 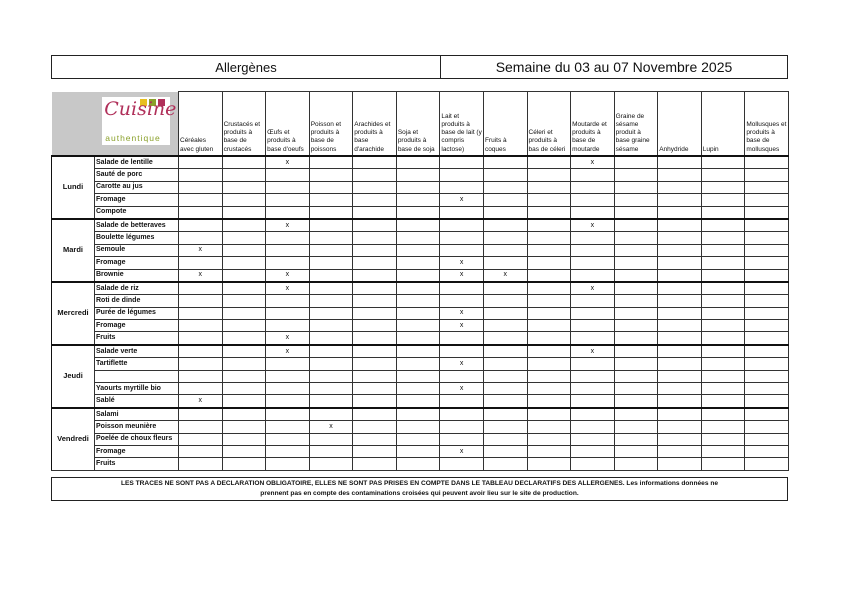 What do you see at coordinates (73, 123) in the screenshot?
I see `header-corner` at bounding box center [73, 123].